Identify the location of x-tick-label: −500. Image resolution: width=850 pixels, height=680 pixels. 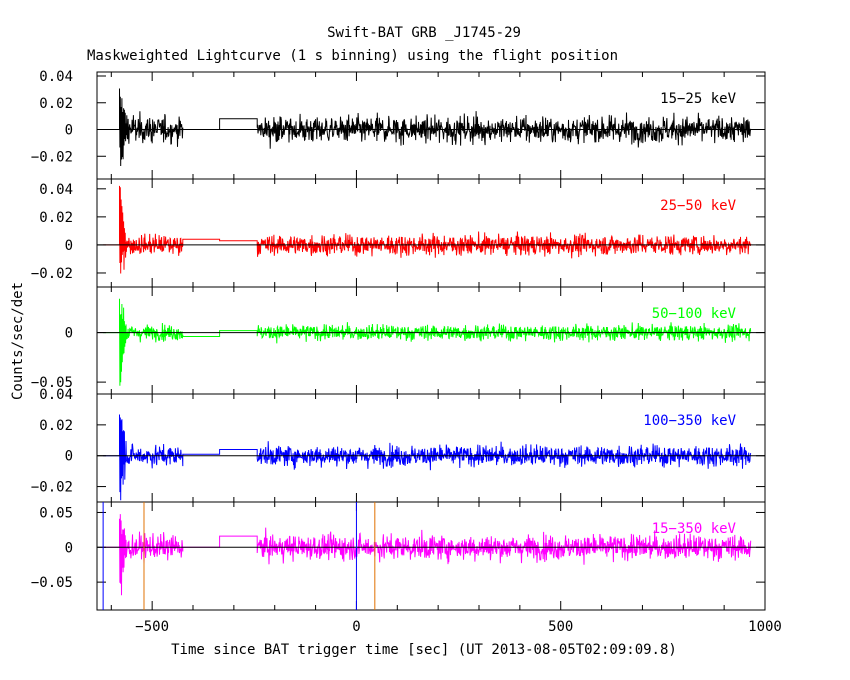
(152, 627).